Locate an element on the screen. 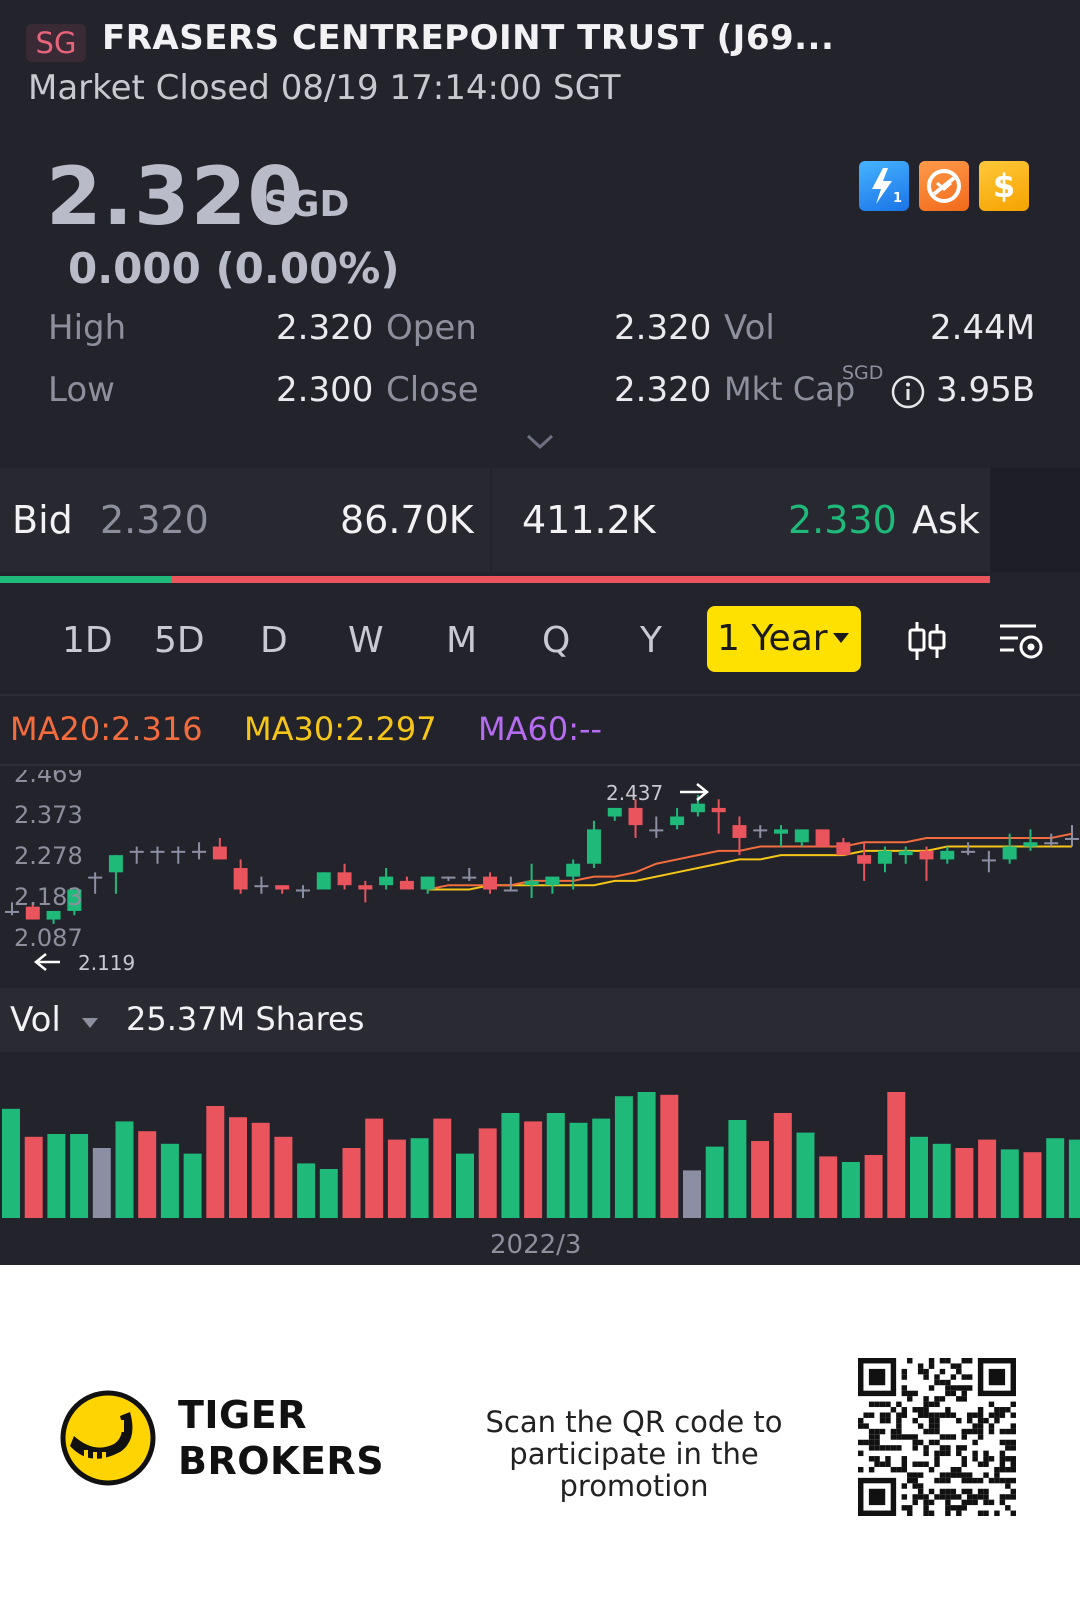 This screenshot has width=1080, height=1611. promo-line-2: participate in the promotion is located at coordinates (634, 1470).